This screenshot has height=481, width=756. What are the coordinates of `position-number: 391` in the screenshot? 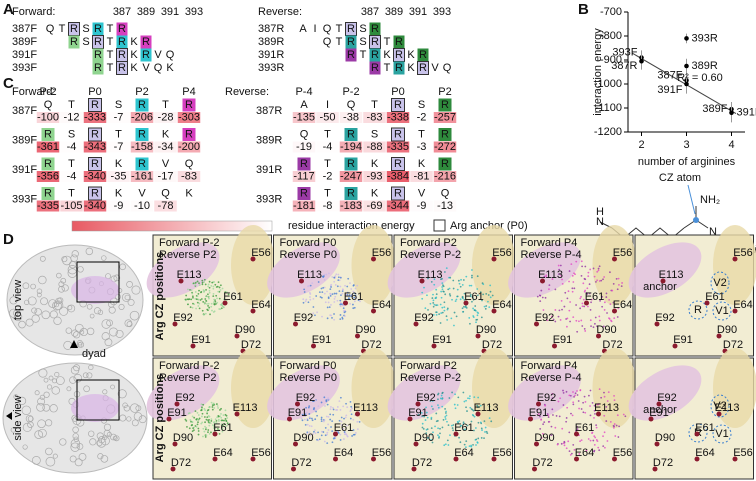 It's located at (418, 12).